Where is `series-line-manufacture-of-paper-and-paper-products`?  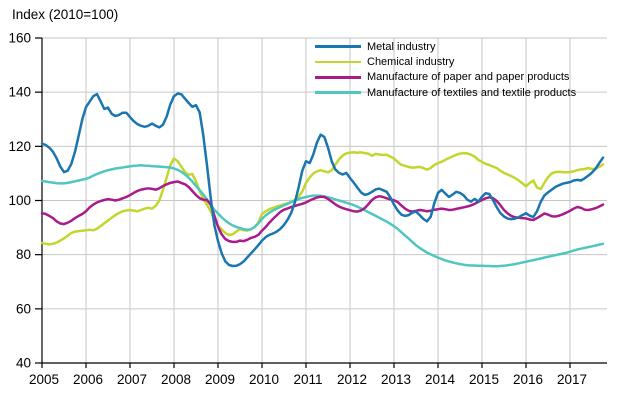
series-line-manufacture-of-paper-and-paper-products is located at coordinates (322, 212).